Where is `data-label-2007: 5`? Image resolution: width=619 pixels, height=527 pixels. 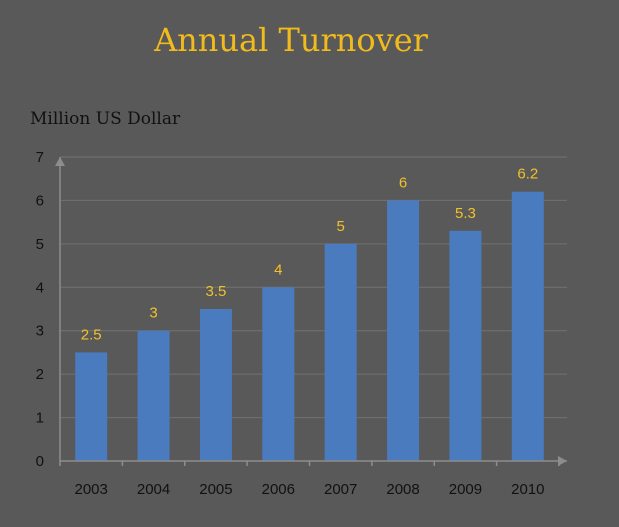
data-label-2007: 5 is located at coordinates (341, 226).